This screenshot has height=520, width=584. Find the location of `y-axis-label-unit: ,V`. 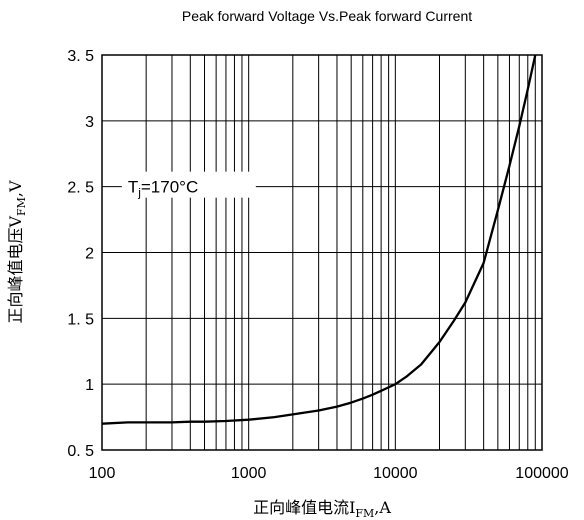

y-axis-label-unit: ,V is located at coordinates (15, 188).